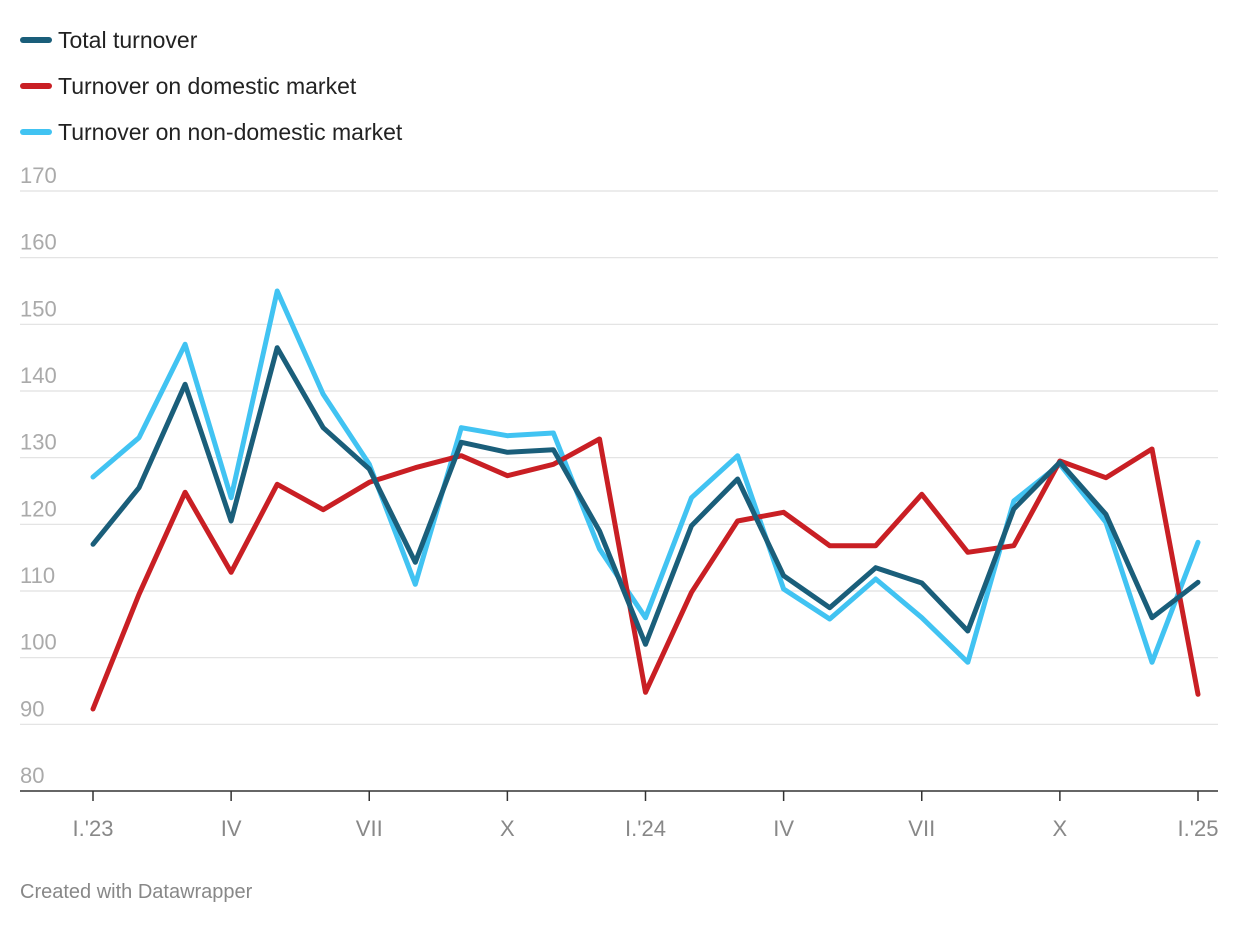 The height and width of the screenshot is (928, 1240). Describe the element at coordinates (645, 828) in the screenshot. I see `x-tick-label: I.'24` at that location.